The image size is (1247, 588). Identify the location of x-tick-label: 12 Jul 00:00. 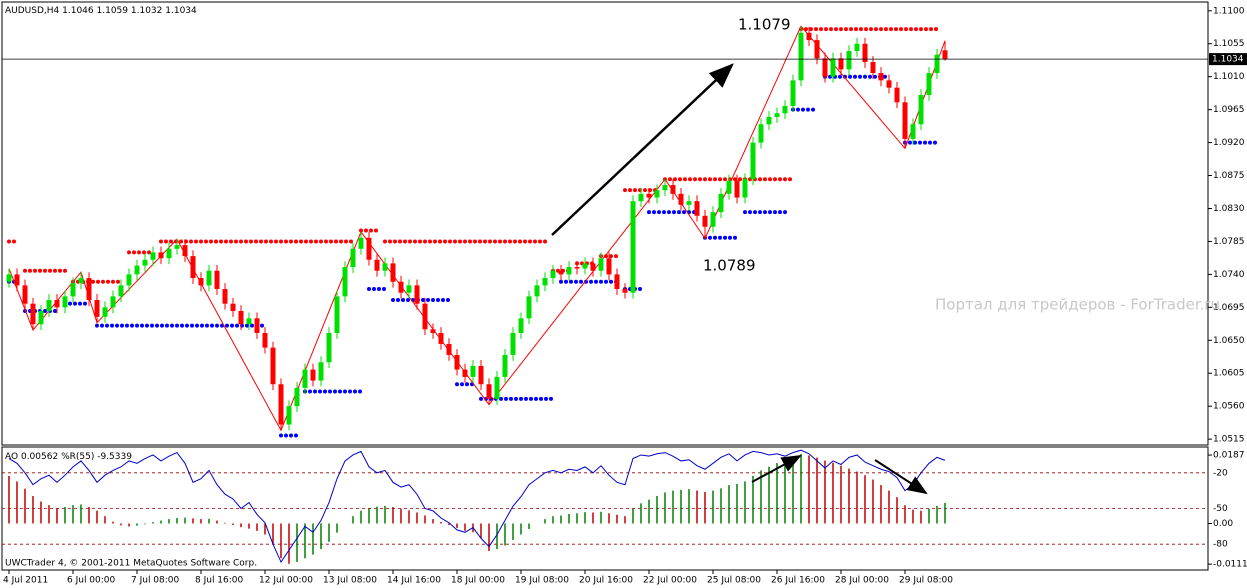
(286, 581).